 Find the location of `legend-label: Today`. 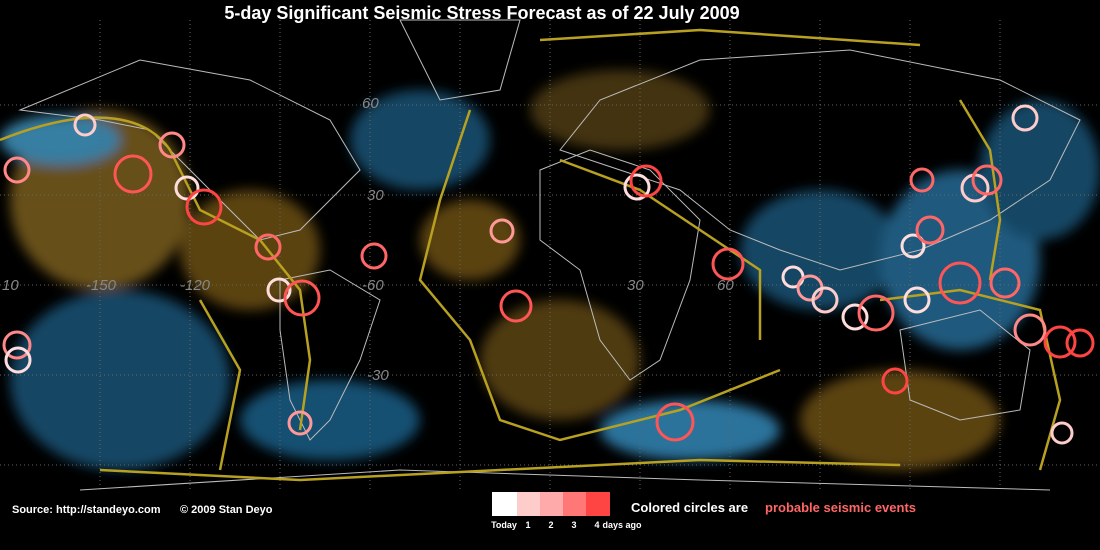

legend-label: Today is located at coordinates (504, 525).